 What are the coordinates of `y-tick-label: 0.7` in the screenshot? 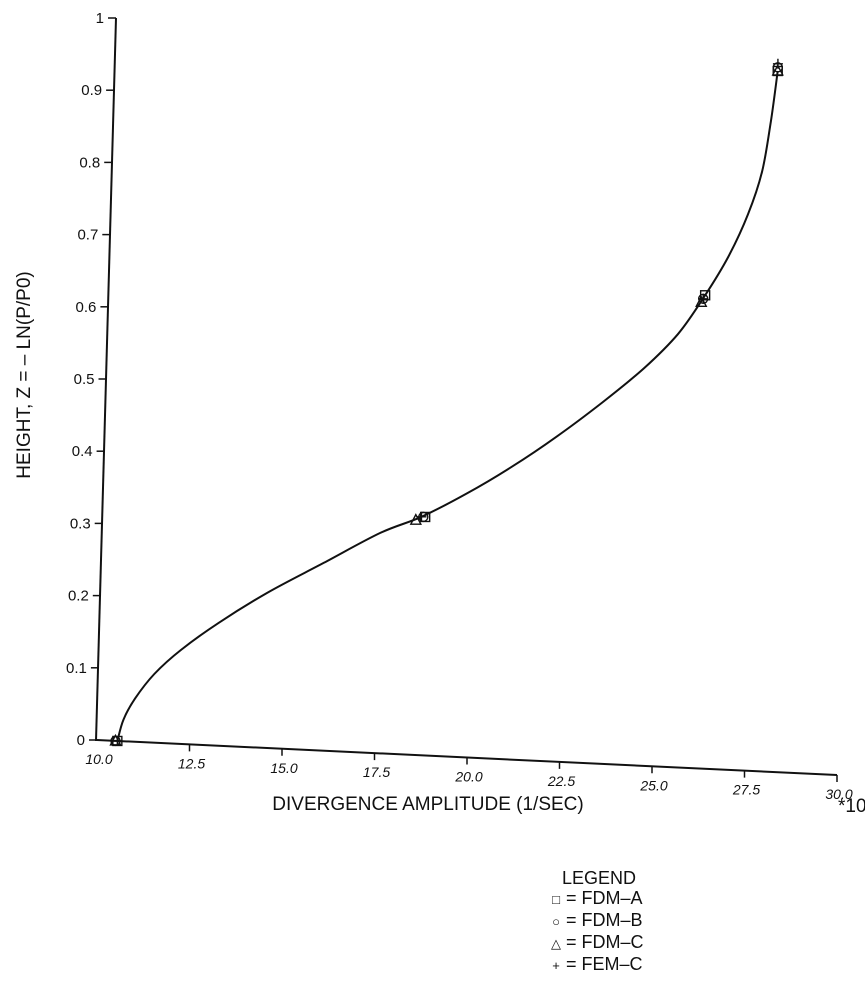 It's located at (87, 235).